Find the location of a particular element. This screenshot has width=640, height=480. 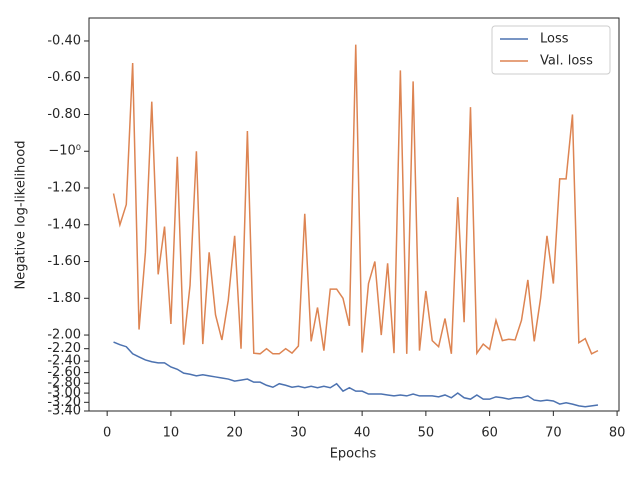

line-series is located at coordinates (356, 374).